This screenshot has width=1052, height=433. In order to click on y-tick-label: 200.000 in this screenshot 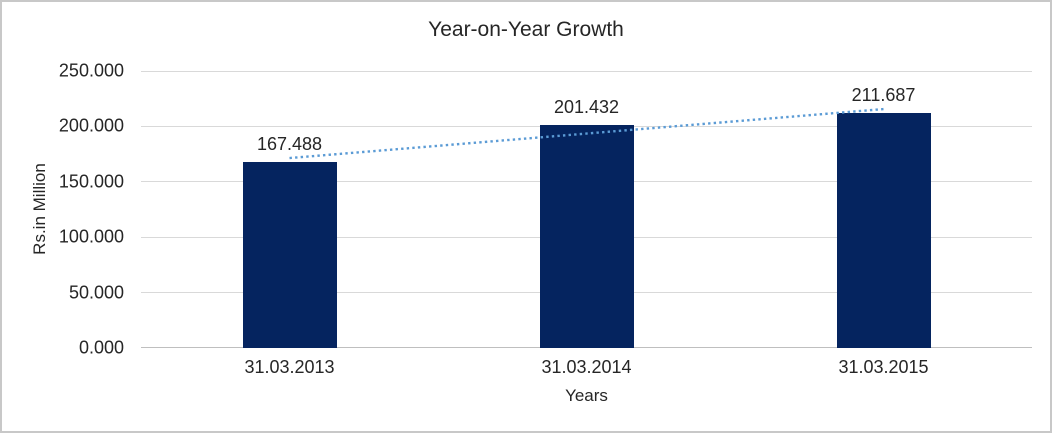, I will do `click(91, 125)`.